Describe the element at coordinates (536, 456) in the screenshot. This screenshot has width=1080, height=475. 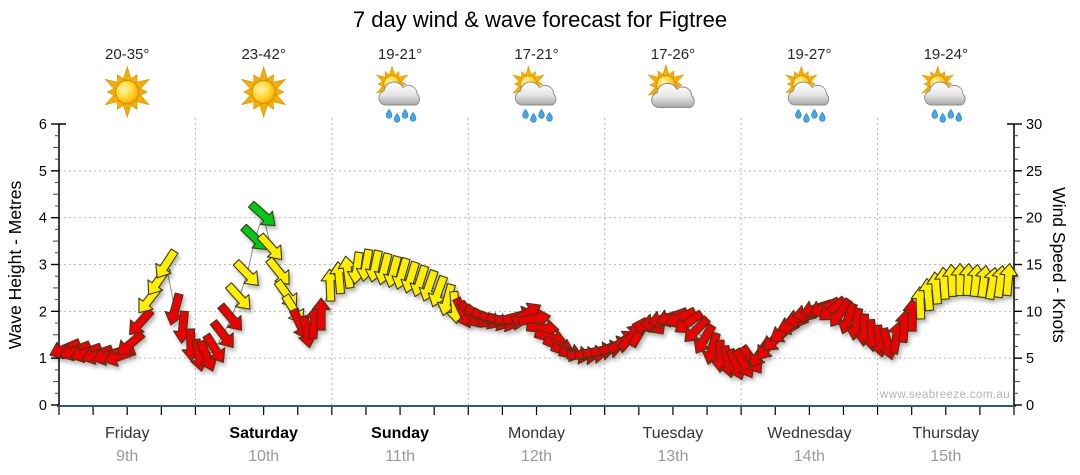
I see `date-label: 12th` at that location.